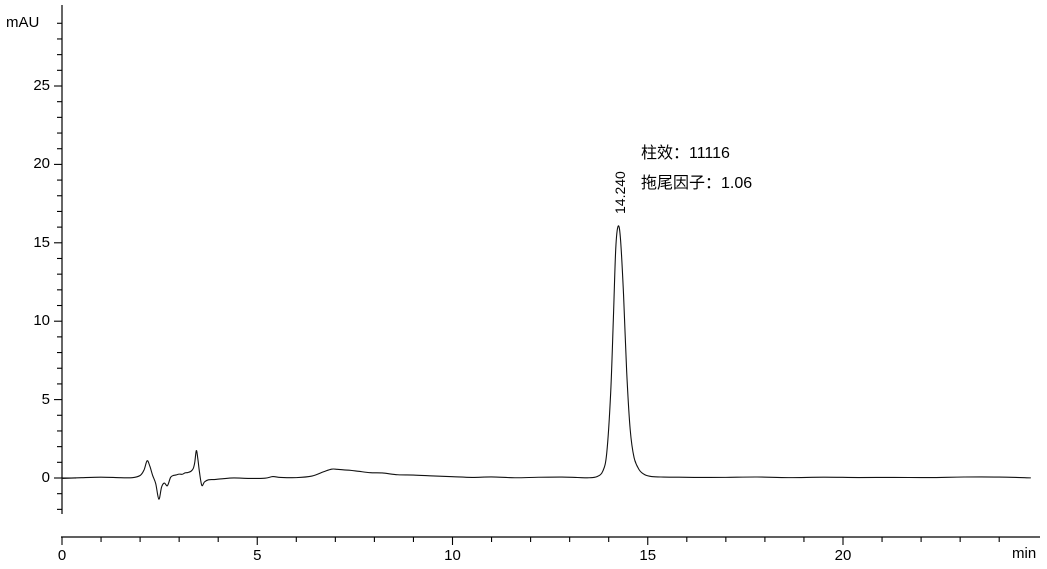 Image resolution: width=1047 pixels, height=569 pixels. I want to click on x-axis-tick-label: 10, so click(452, 555).